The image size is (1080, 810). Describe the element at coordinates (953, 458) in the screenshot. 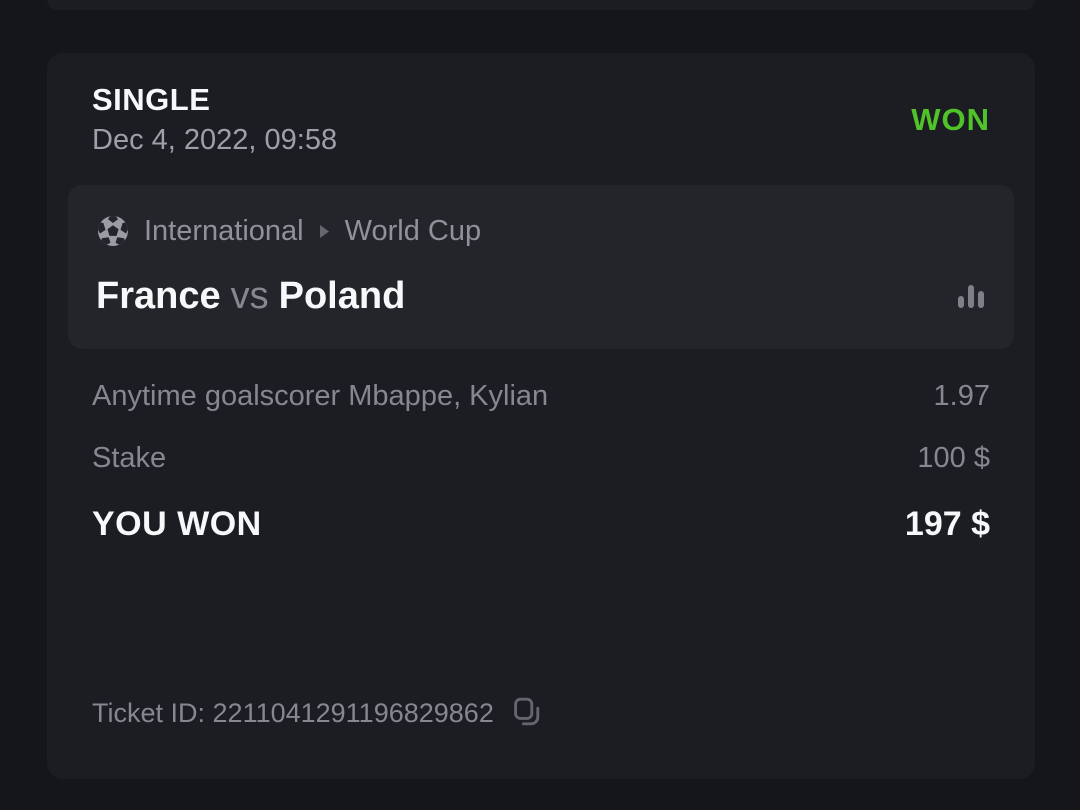

I see `stake-value: 100 $` at that location.